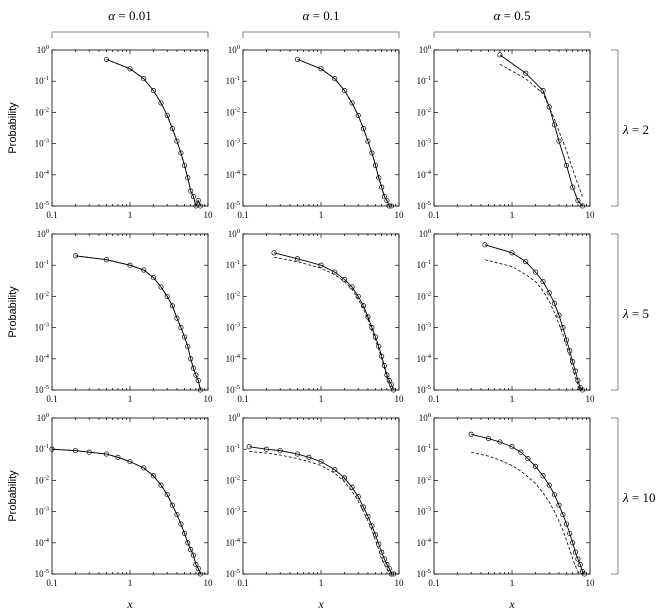  Describe the element at coordinates (242, 583) in the screenshot. I see `x-tick-label: 0.1` at that location.